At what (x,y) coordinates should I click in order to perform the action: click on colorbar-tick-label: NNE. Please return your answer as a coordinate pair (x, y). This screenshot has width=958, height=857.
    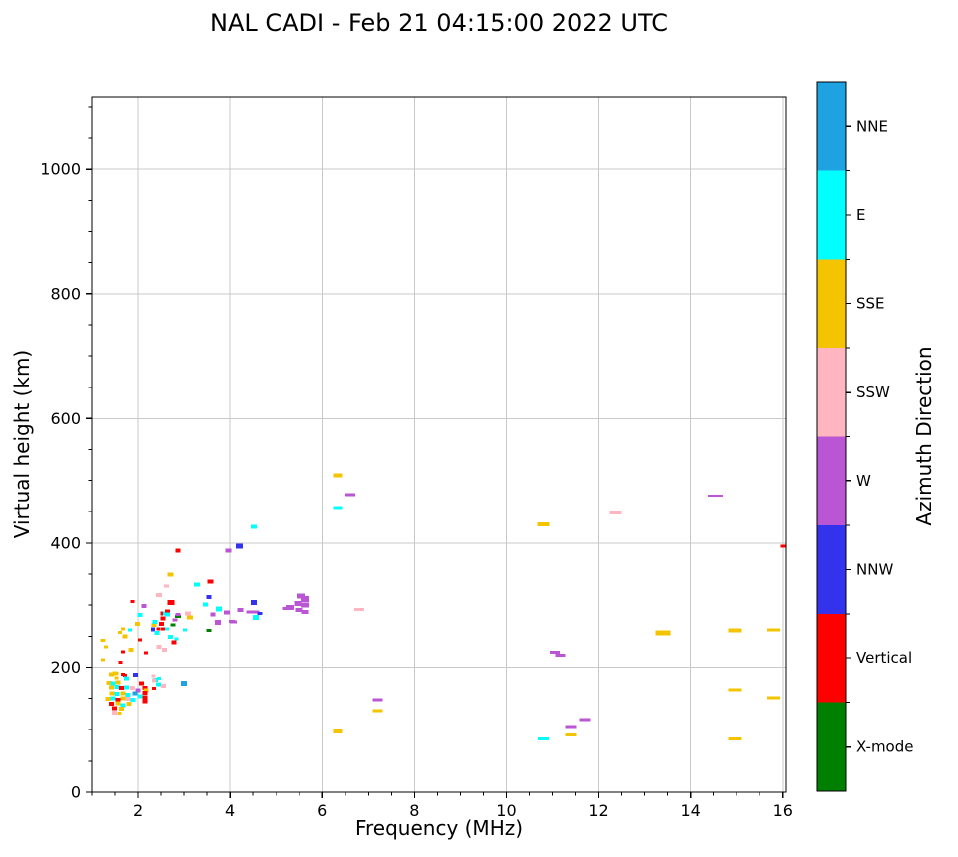
    Looking at the image, I should click on (872, 126).